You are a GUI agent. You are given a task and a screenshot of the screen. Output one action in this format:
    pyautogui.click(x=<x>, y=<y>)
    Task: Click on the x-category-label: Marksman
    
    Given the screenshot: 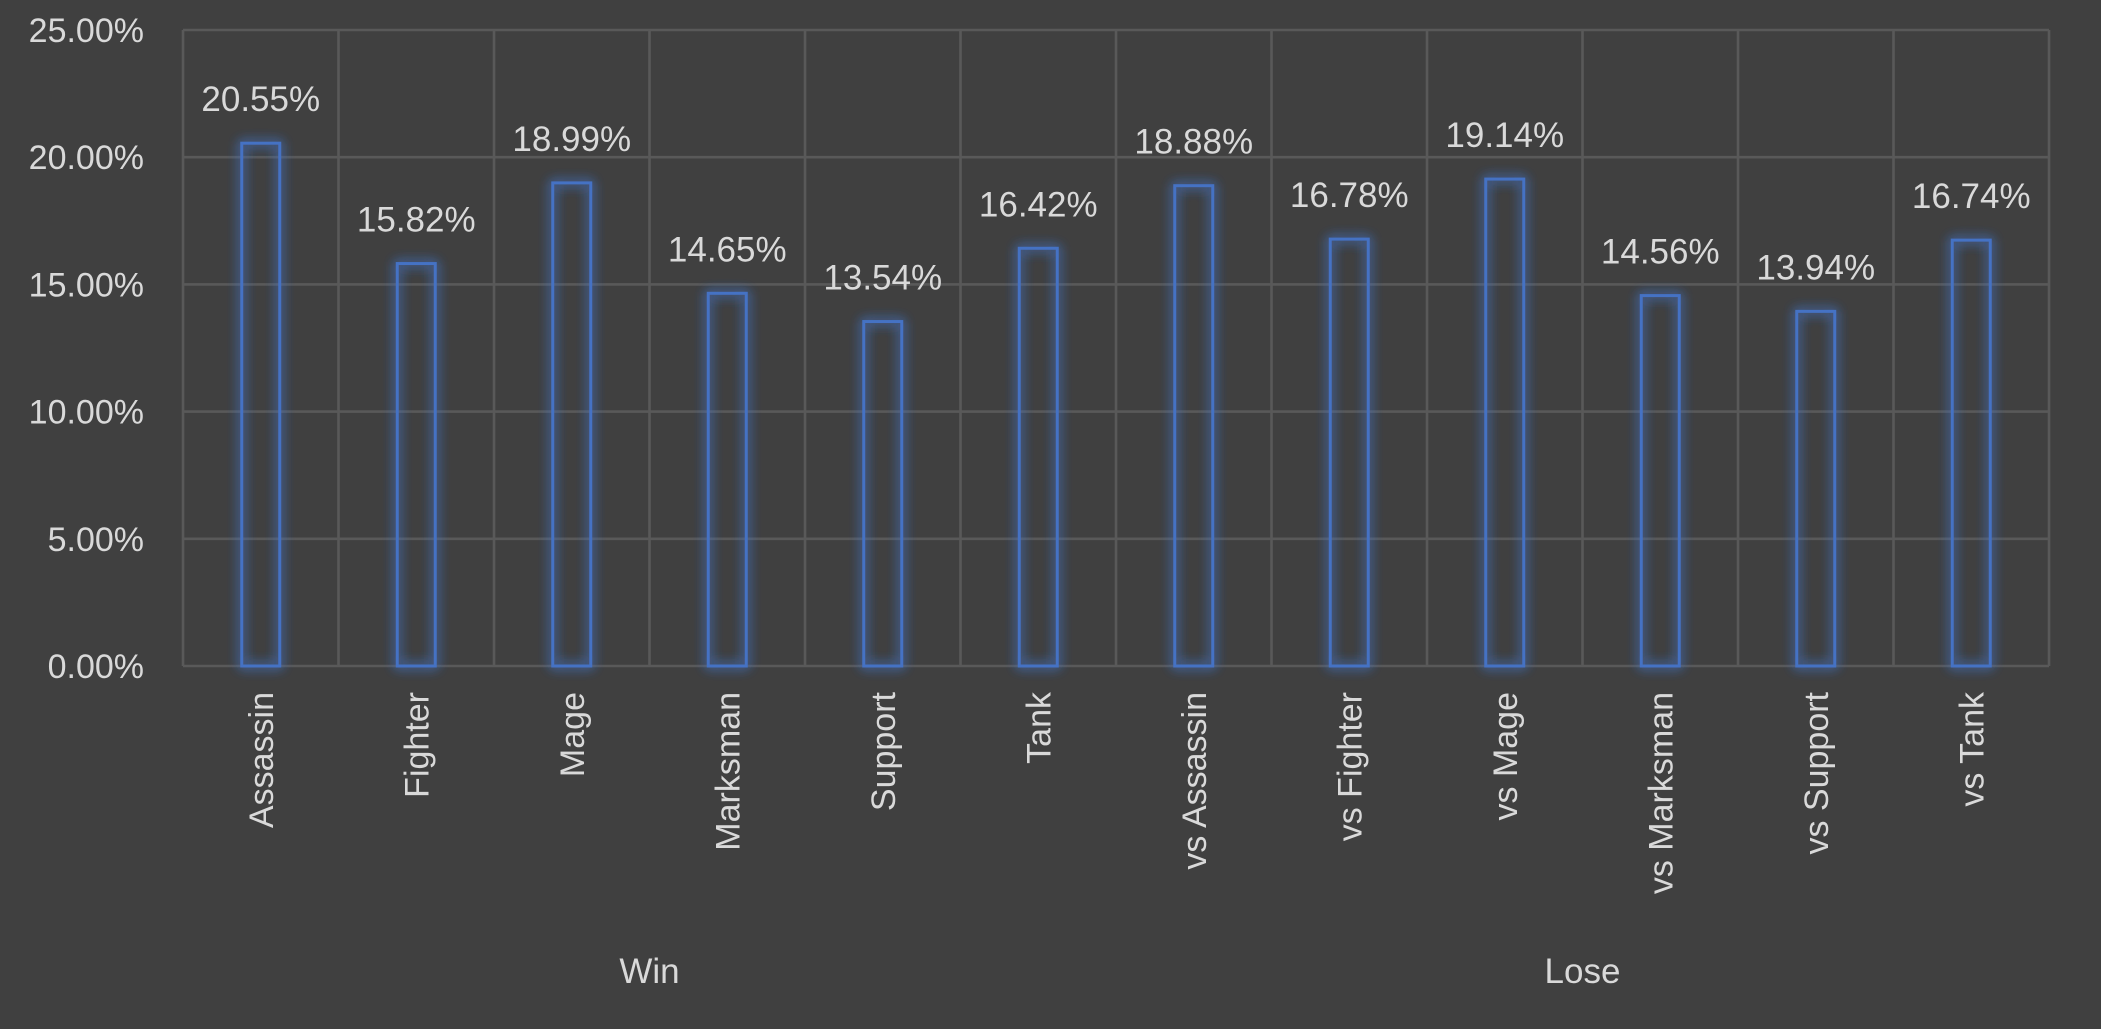 What is the action you would take?
    pyautogui.click(x=728, y=771)
    